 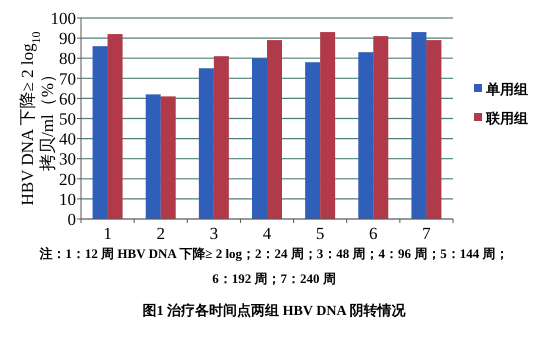 I want to click on y-tick-label: 30, so click(x=67, y=159).